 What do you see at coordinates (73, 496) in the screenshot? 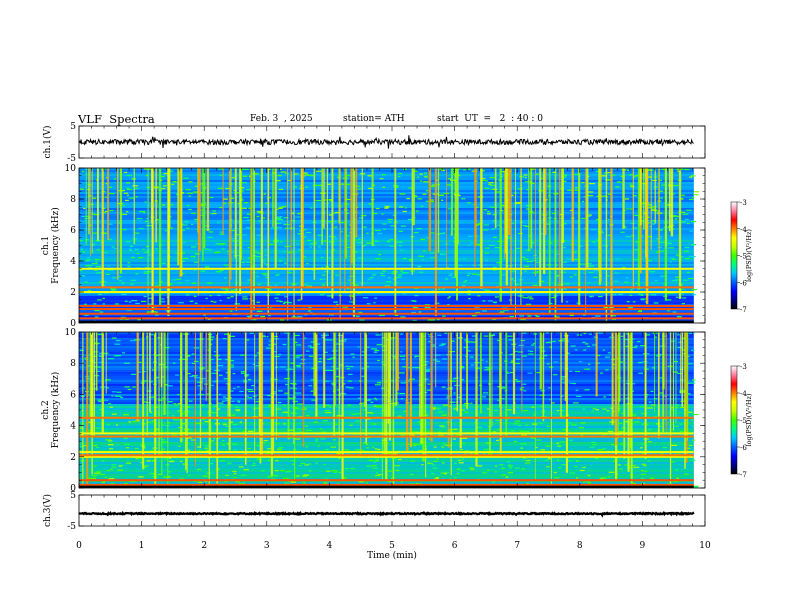
I see `ch3-waveform-ytick-label: 5` at bounding box center [73, 496].